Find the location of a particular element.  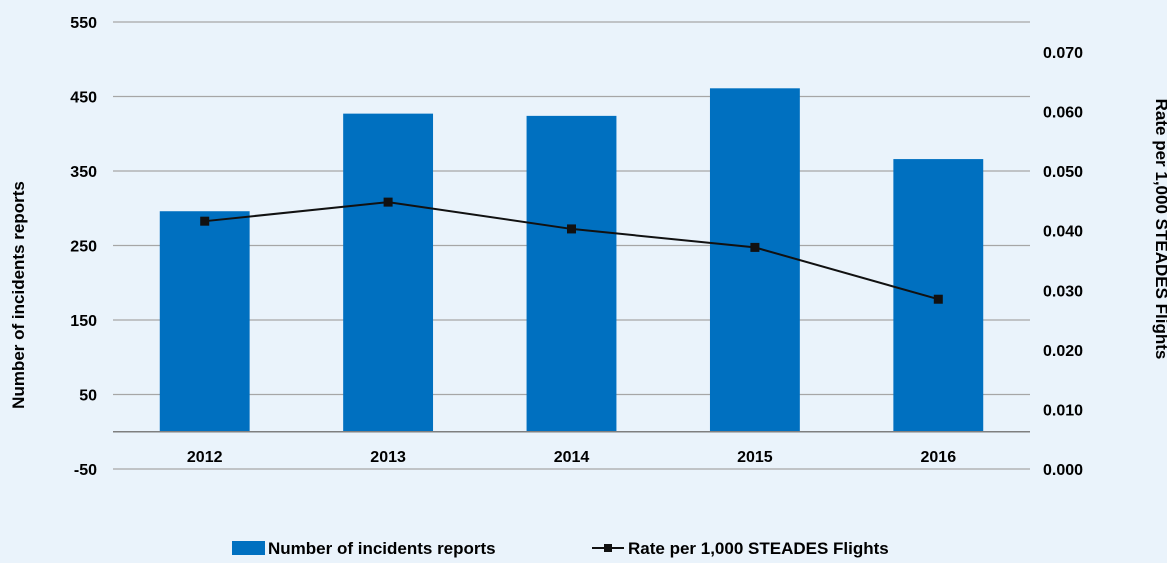

x-tick-label: 2012 is located at coordinates (205, 457).